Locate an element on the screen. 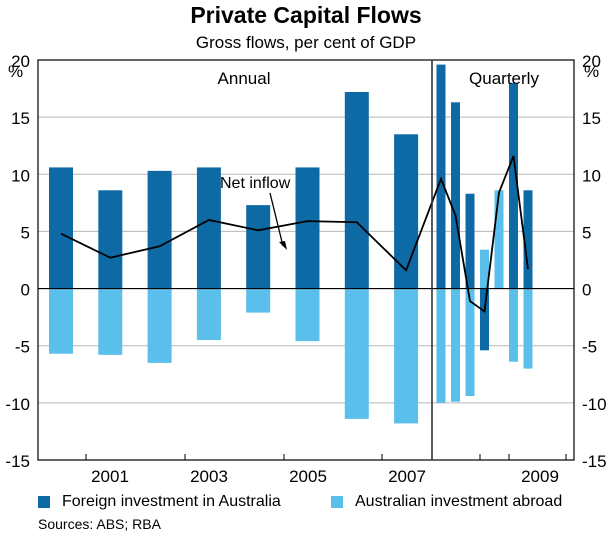  legend-foreign-swatch is located at coordinates (44, 502).